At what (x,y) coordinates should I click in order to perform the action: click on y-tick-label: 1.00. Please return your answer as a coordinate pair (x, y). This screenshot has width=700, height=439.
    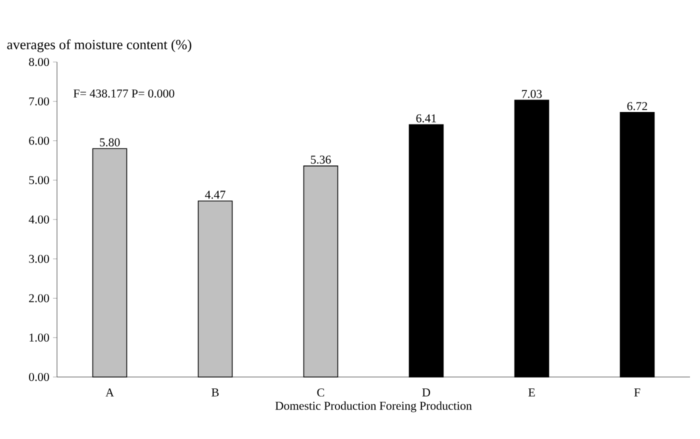
    Looking at the image, I should click on (40, 338).